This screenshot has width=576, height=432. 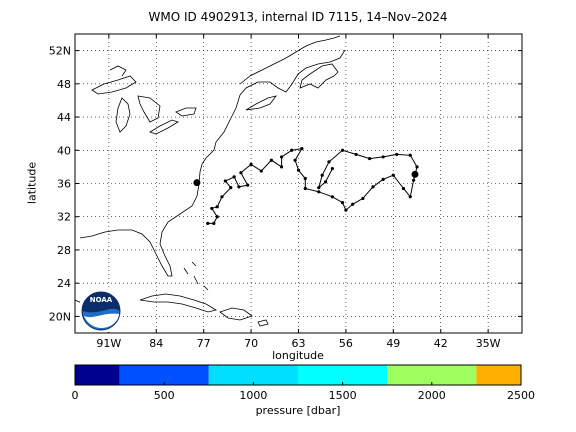 What do you see at coordinates (186, 112) in the screenshot?
I see `lake-ontario` at bounding box center [186, 112].